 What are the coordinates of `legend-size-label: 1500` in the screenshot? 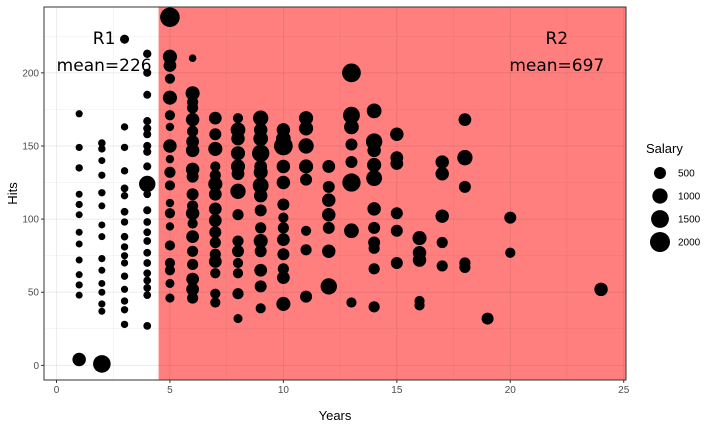 It's located at (689, 220).